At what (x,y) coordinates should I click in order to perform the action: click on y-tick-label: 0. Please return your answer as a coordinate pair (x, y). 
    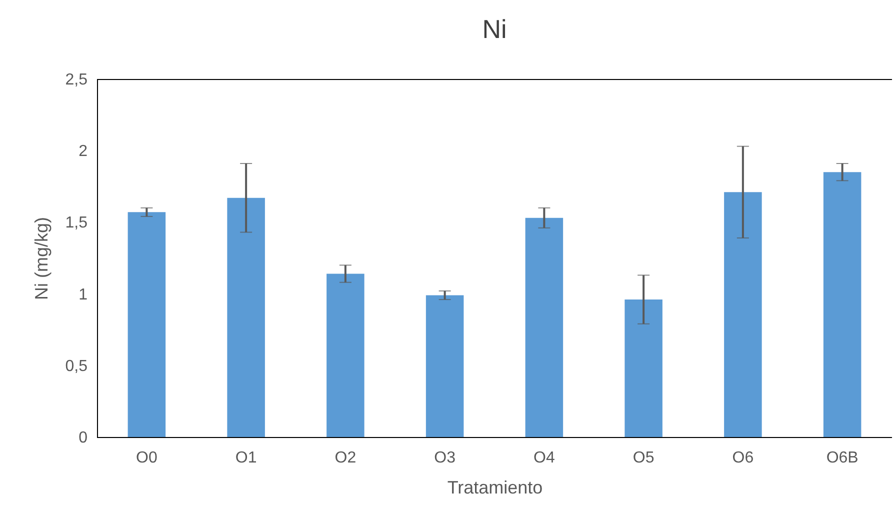
    Looking at the image, I should click on (83, 438).